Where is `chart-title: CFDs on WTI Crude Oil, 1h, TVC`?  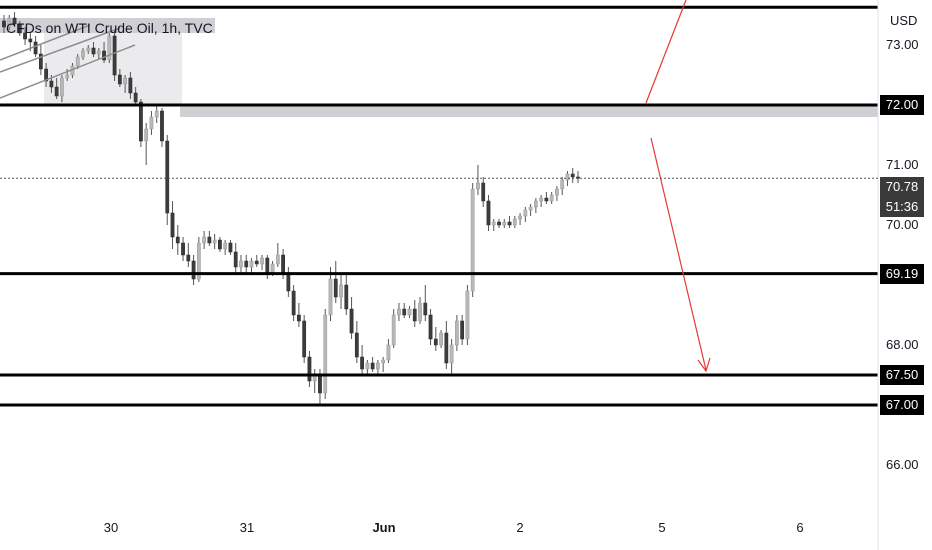
chart-title: CFDs on WTI Crude Oil, 1h, TVC is located at coordinates (109, 28).